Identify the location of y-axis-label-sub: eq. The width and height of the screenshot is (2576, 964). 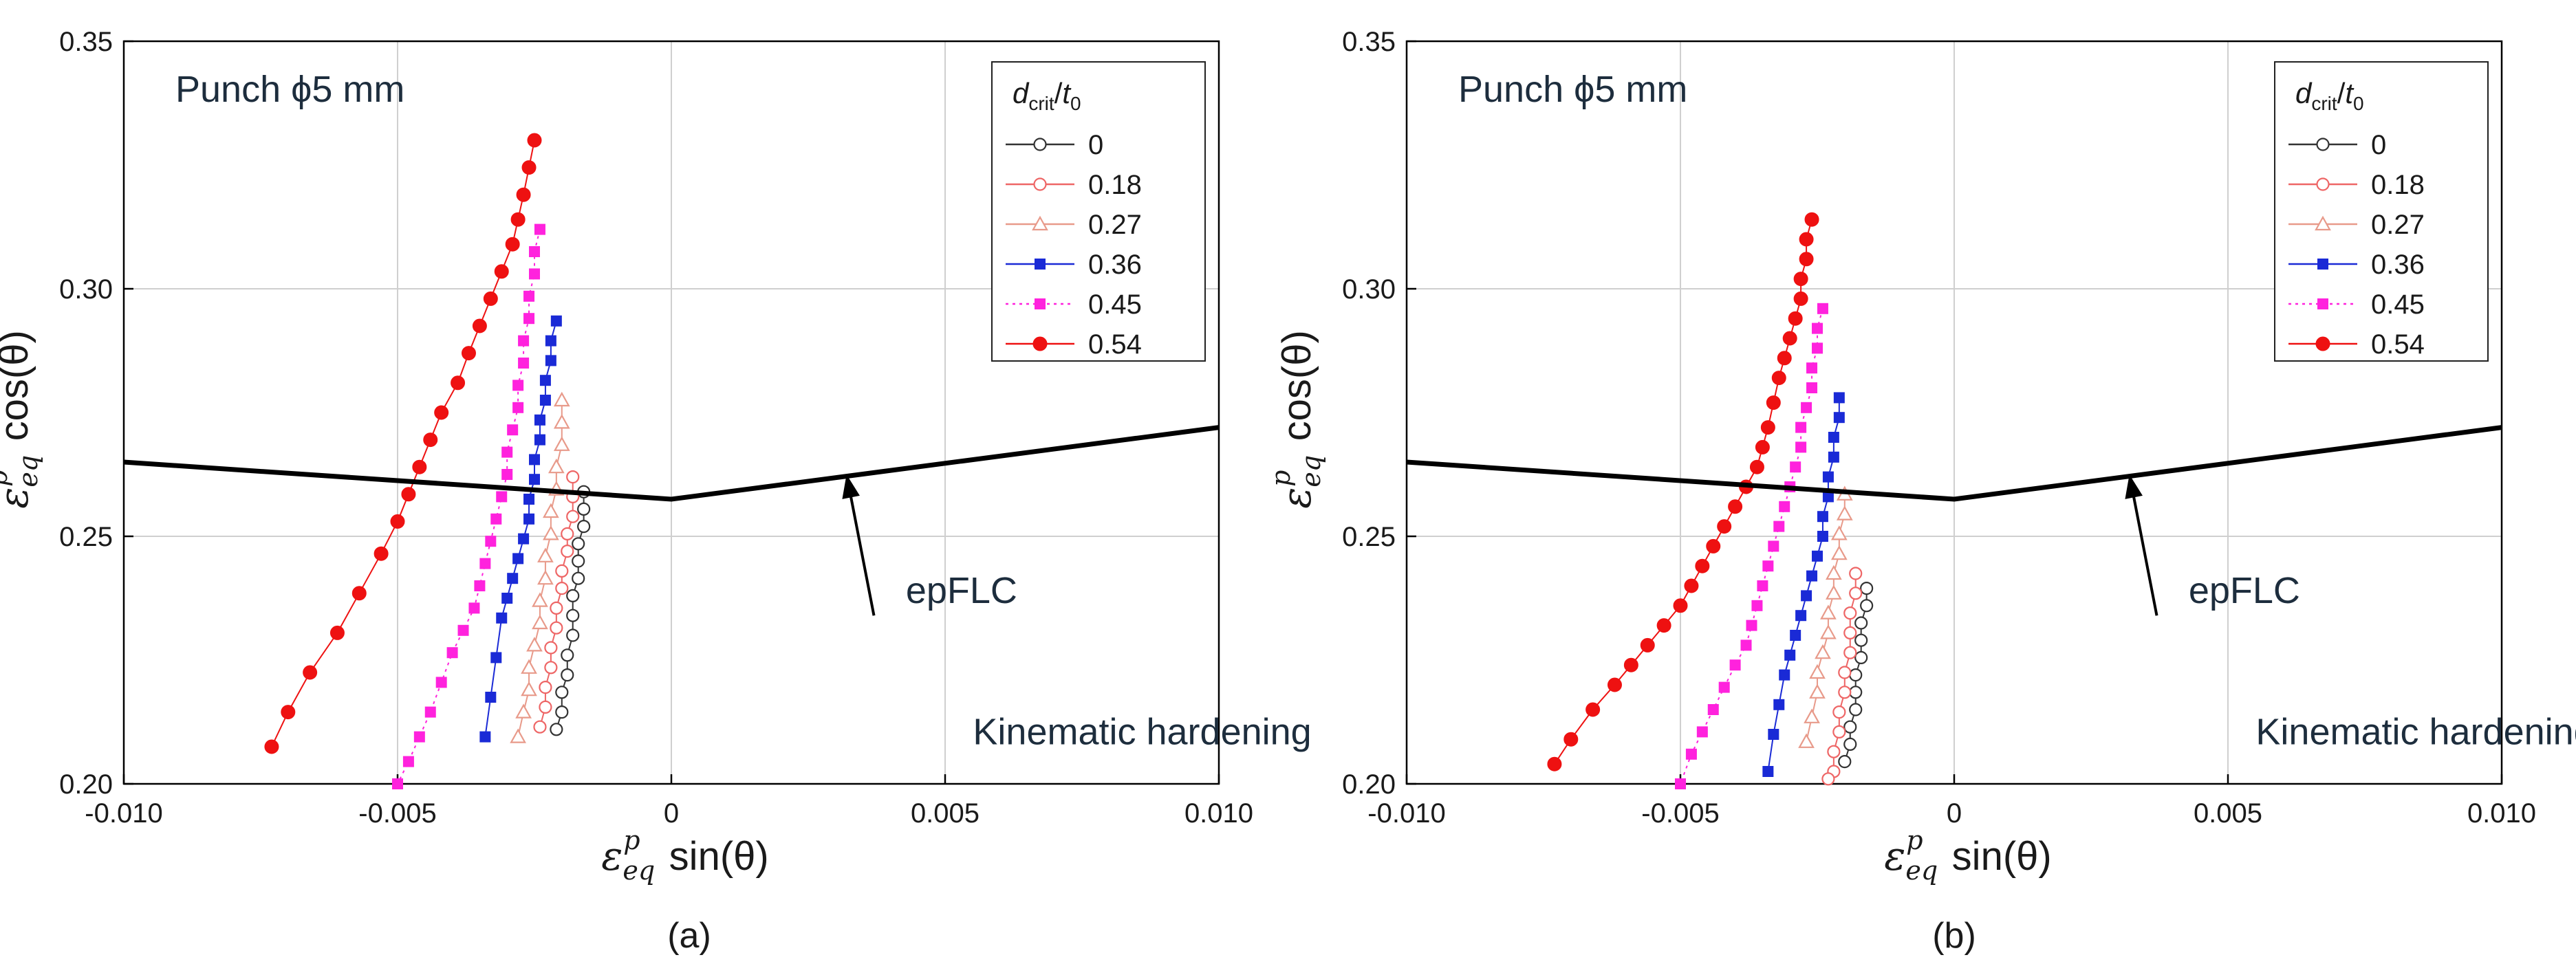
(28, 471).